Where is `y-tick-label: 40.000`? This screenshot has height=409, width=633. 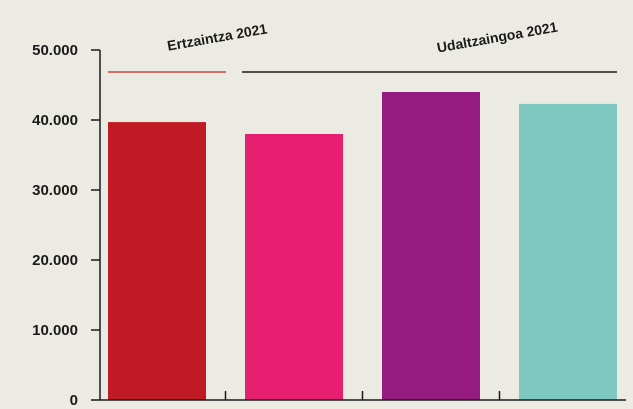
y-tick-label: 40.000 is located at coordinates (55, 120).